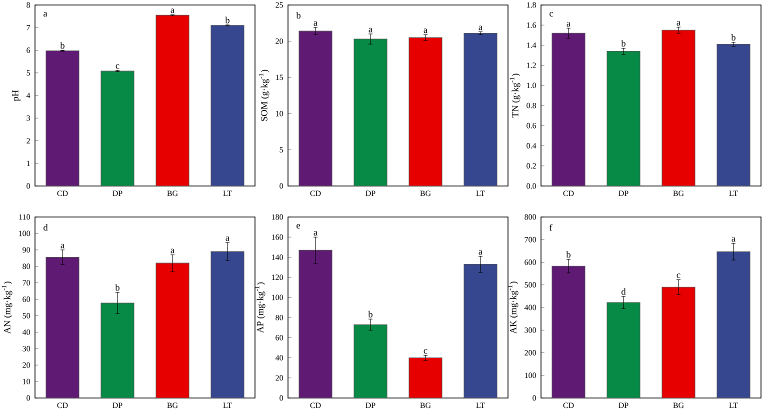  What do you see at coordinates (26, 381) in the screenshot?
I see `y-tick-label: 10` at bounding box center [26, 381].